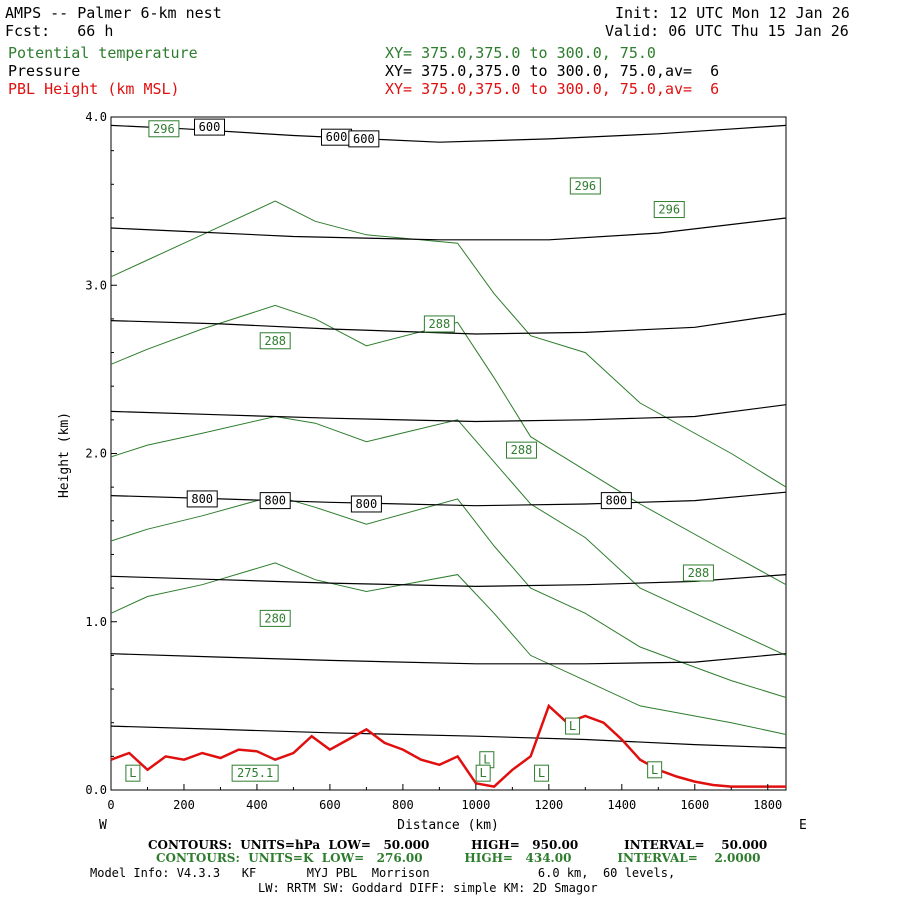 Image resolution: width=900 pixels, height=900 pixels. Describe the element at coordinates (96, 622) in the screenshot. I see `y-tick-label: 1.0` at that location.